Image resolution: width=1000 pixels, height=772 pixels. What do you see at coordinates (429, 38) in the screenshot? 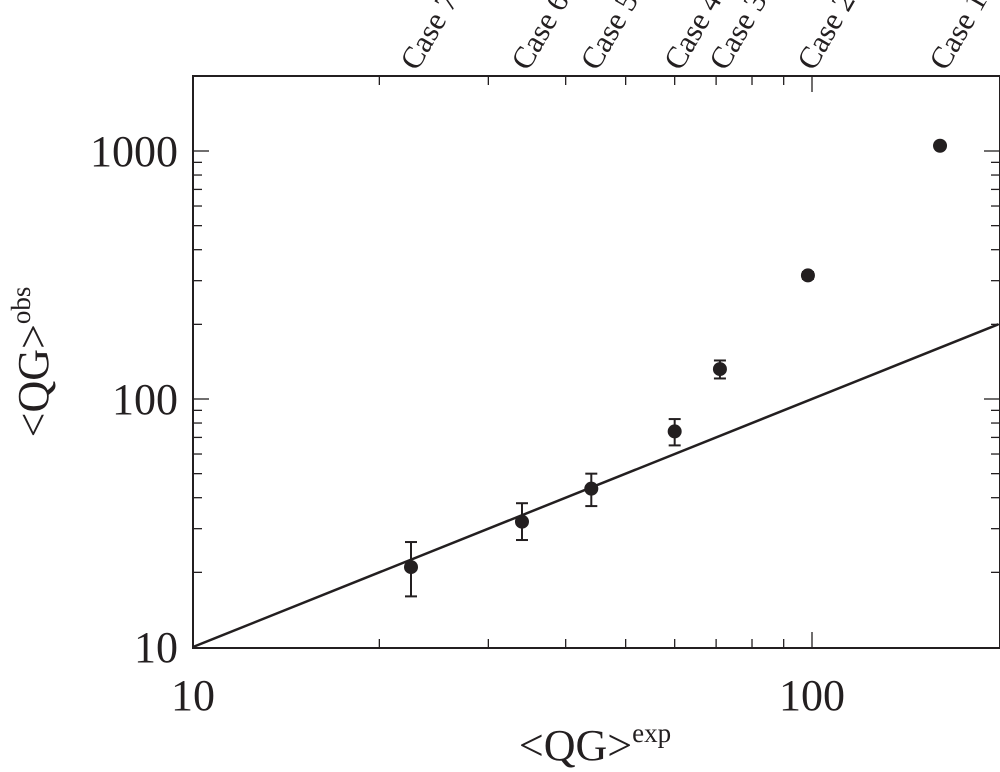
I see `case-label: Case 7` at bounding box center [429, 38].